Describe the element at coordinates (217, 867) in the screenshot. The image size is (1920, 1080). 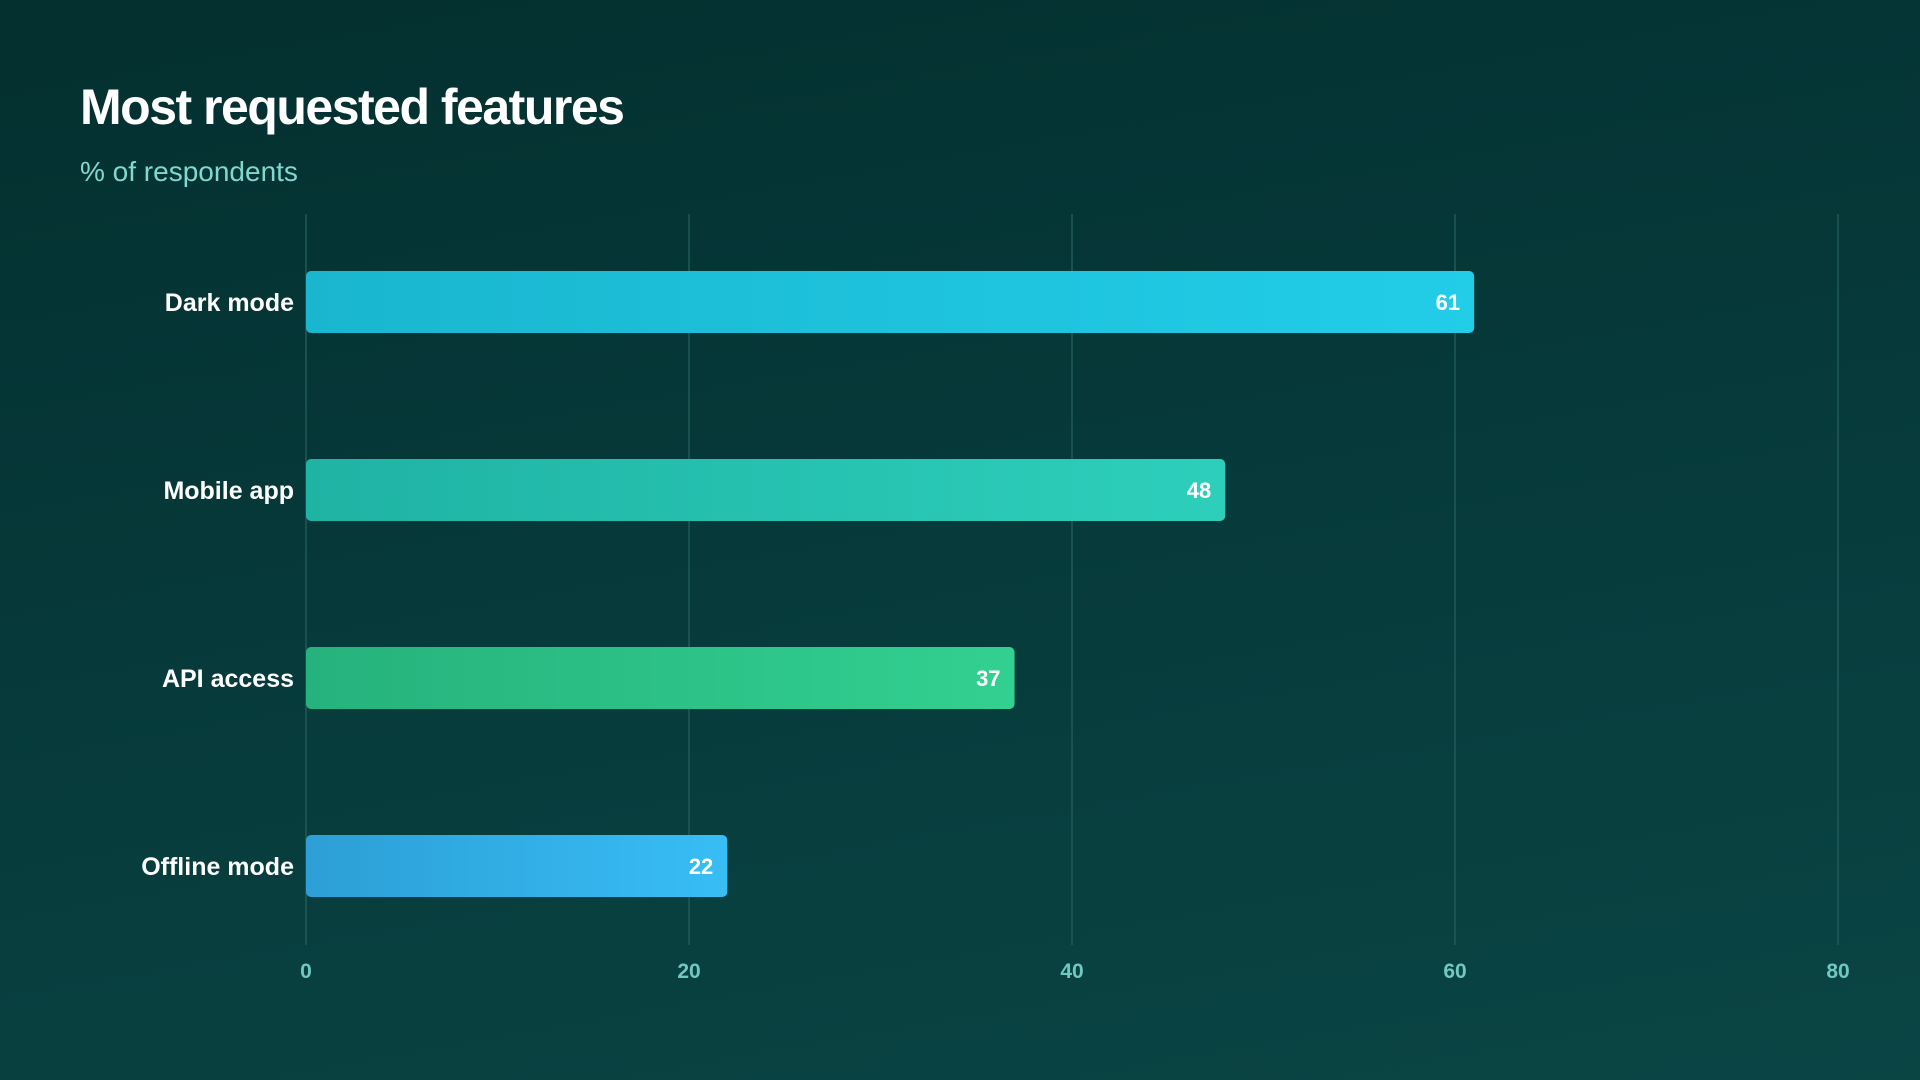
I see `category-label: Offline mode` at that location.